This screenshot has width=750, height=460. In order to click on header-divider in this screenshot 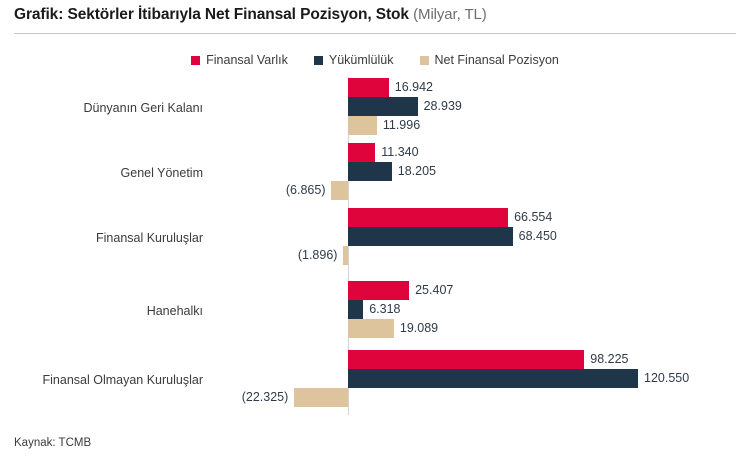, I will do `click(375, 33)`.